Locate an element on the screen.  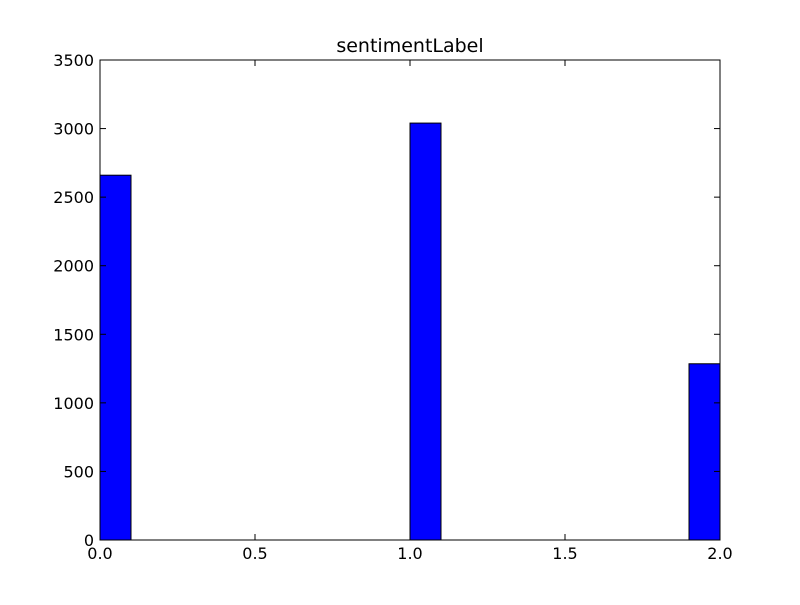
y-tick-label-0: 0 is located at coordinates (89, 540).